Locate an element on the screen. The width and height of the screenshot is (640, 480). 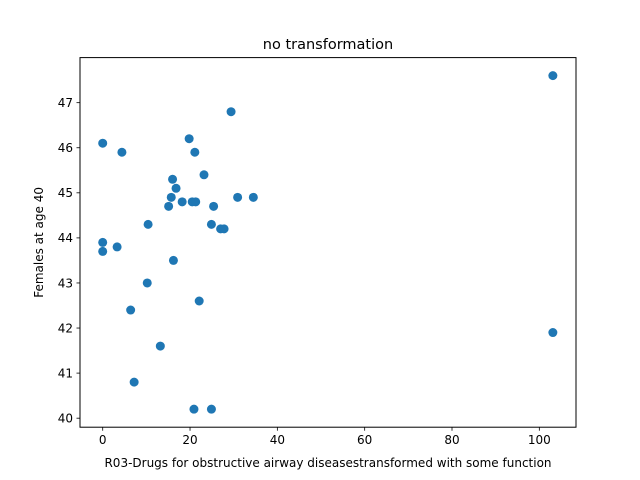
y-tick-label-1: 41 is located at coordinates (65, 373).